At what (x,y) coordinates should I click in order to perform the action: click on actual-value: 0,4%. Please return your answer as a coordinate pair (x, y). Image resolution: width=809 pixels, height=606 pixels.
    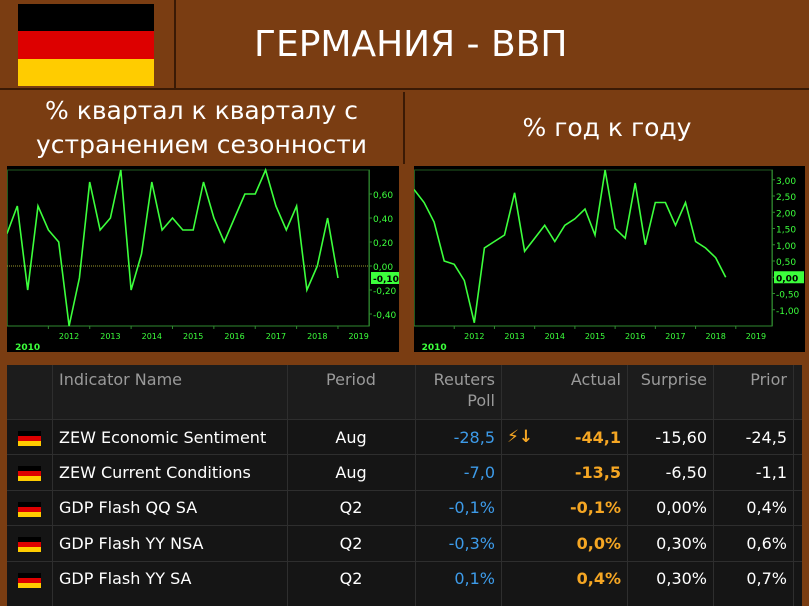
    Looking at the image, I should click on (598, 579).